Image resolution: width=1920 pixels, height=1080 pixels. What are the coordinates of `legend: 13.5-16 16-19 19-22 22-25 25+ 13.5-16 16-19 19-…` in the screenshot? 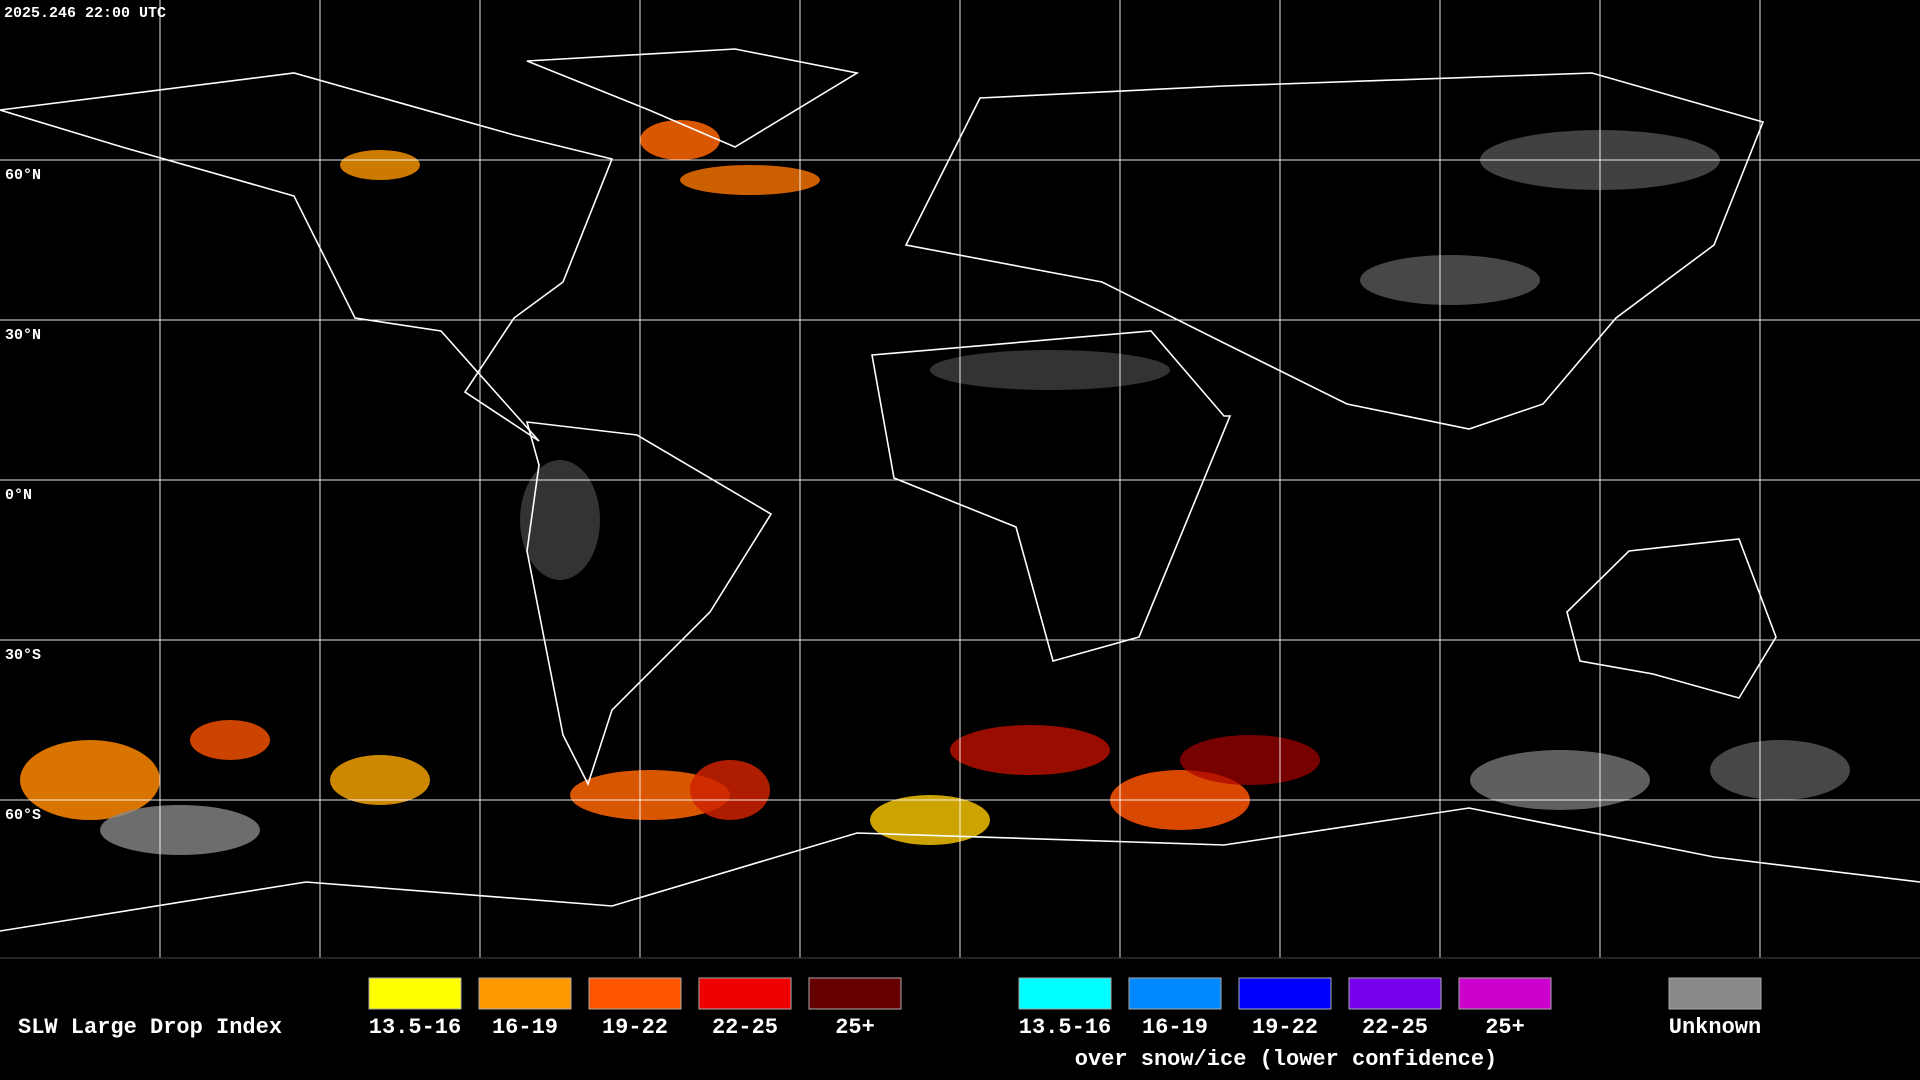 It's located at (1065, 1008).